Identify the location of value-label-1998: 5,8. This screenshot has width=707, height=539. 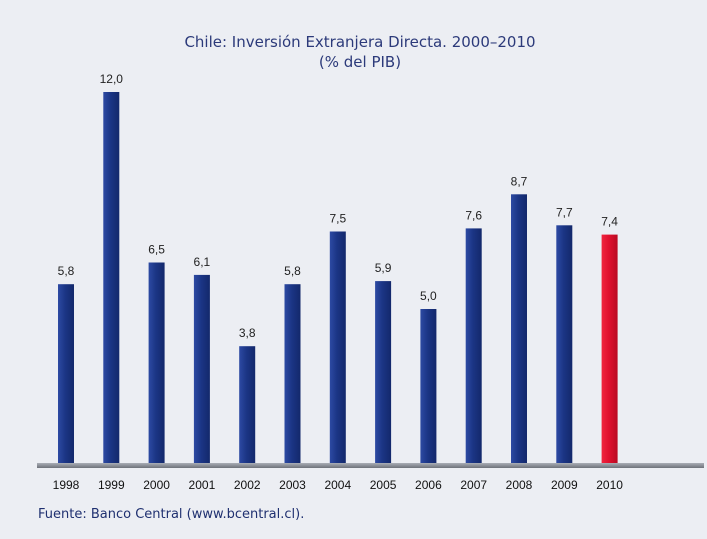
(66, 271).